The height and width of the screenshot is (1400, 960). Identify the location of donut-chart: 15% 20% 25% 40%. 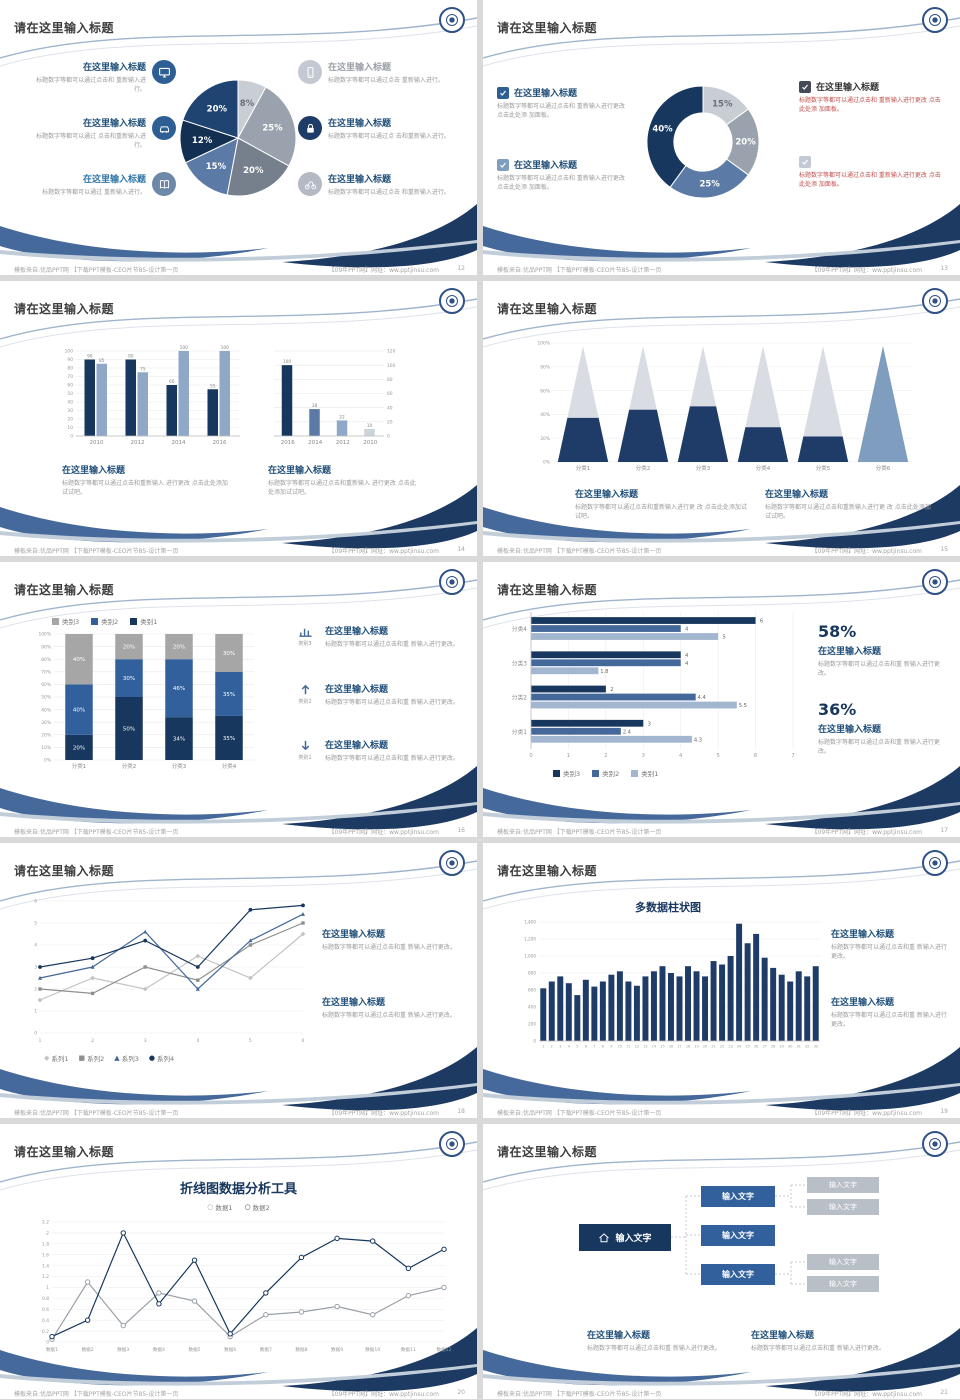
(703, 142).